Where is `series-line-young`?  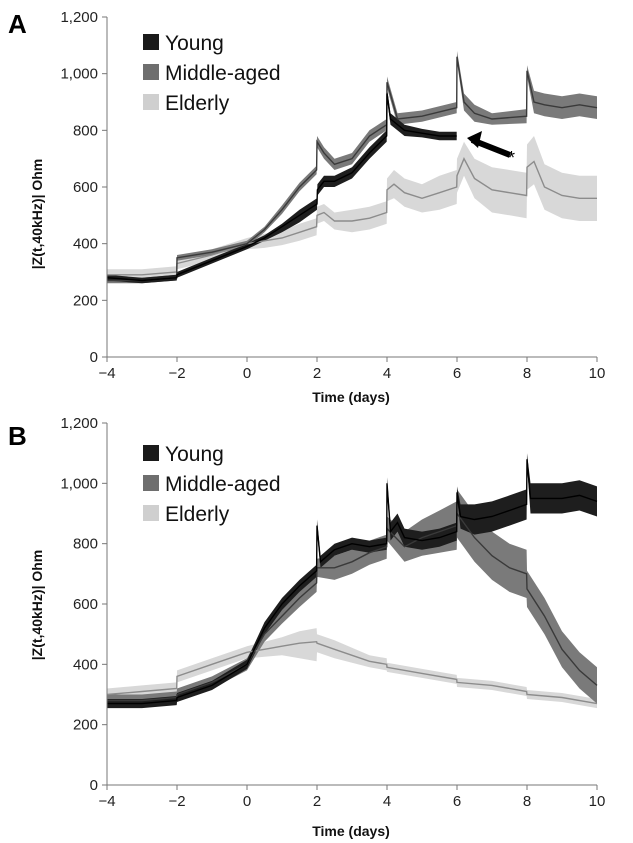 series-line-young is located at coordinates (281, 187).